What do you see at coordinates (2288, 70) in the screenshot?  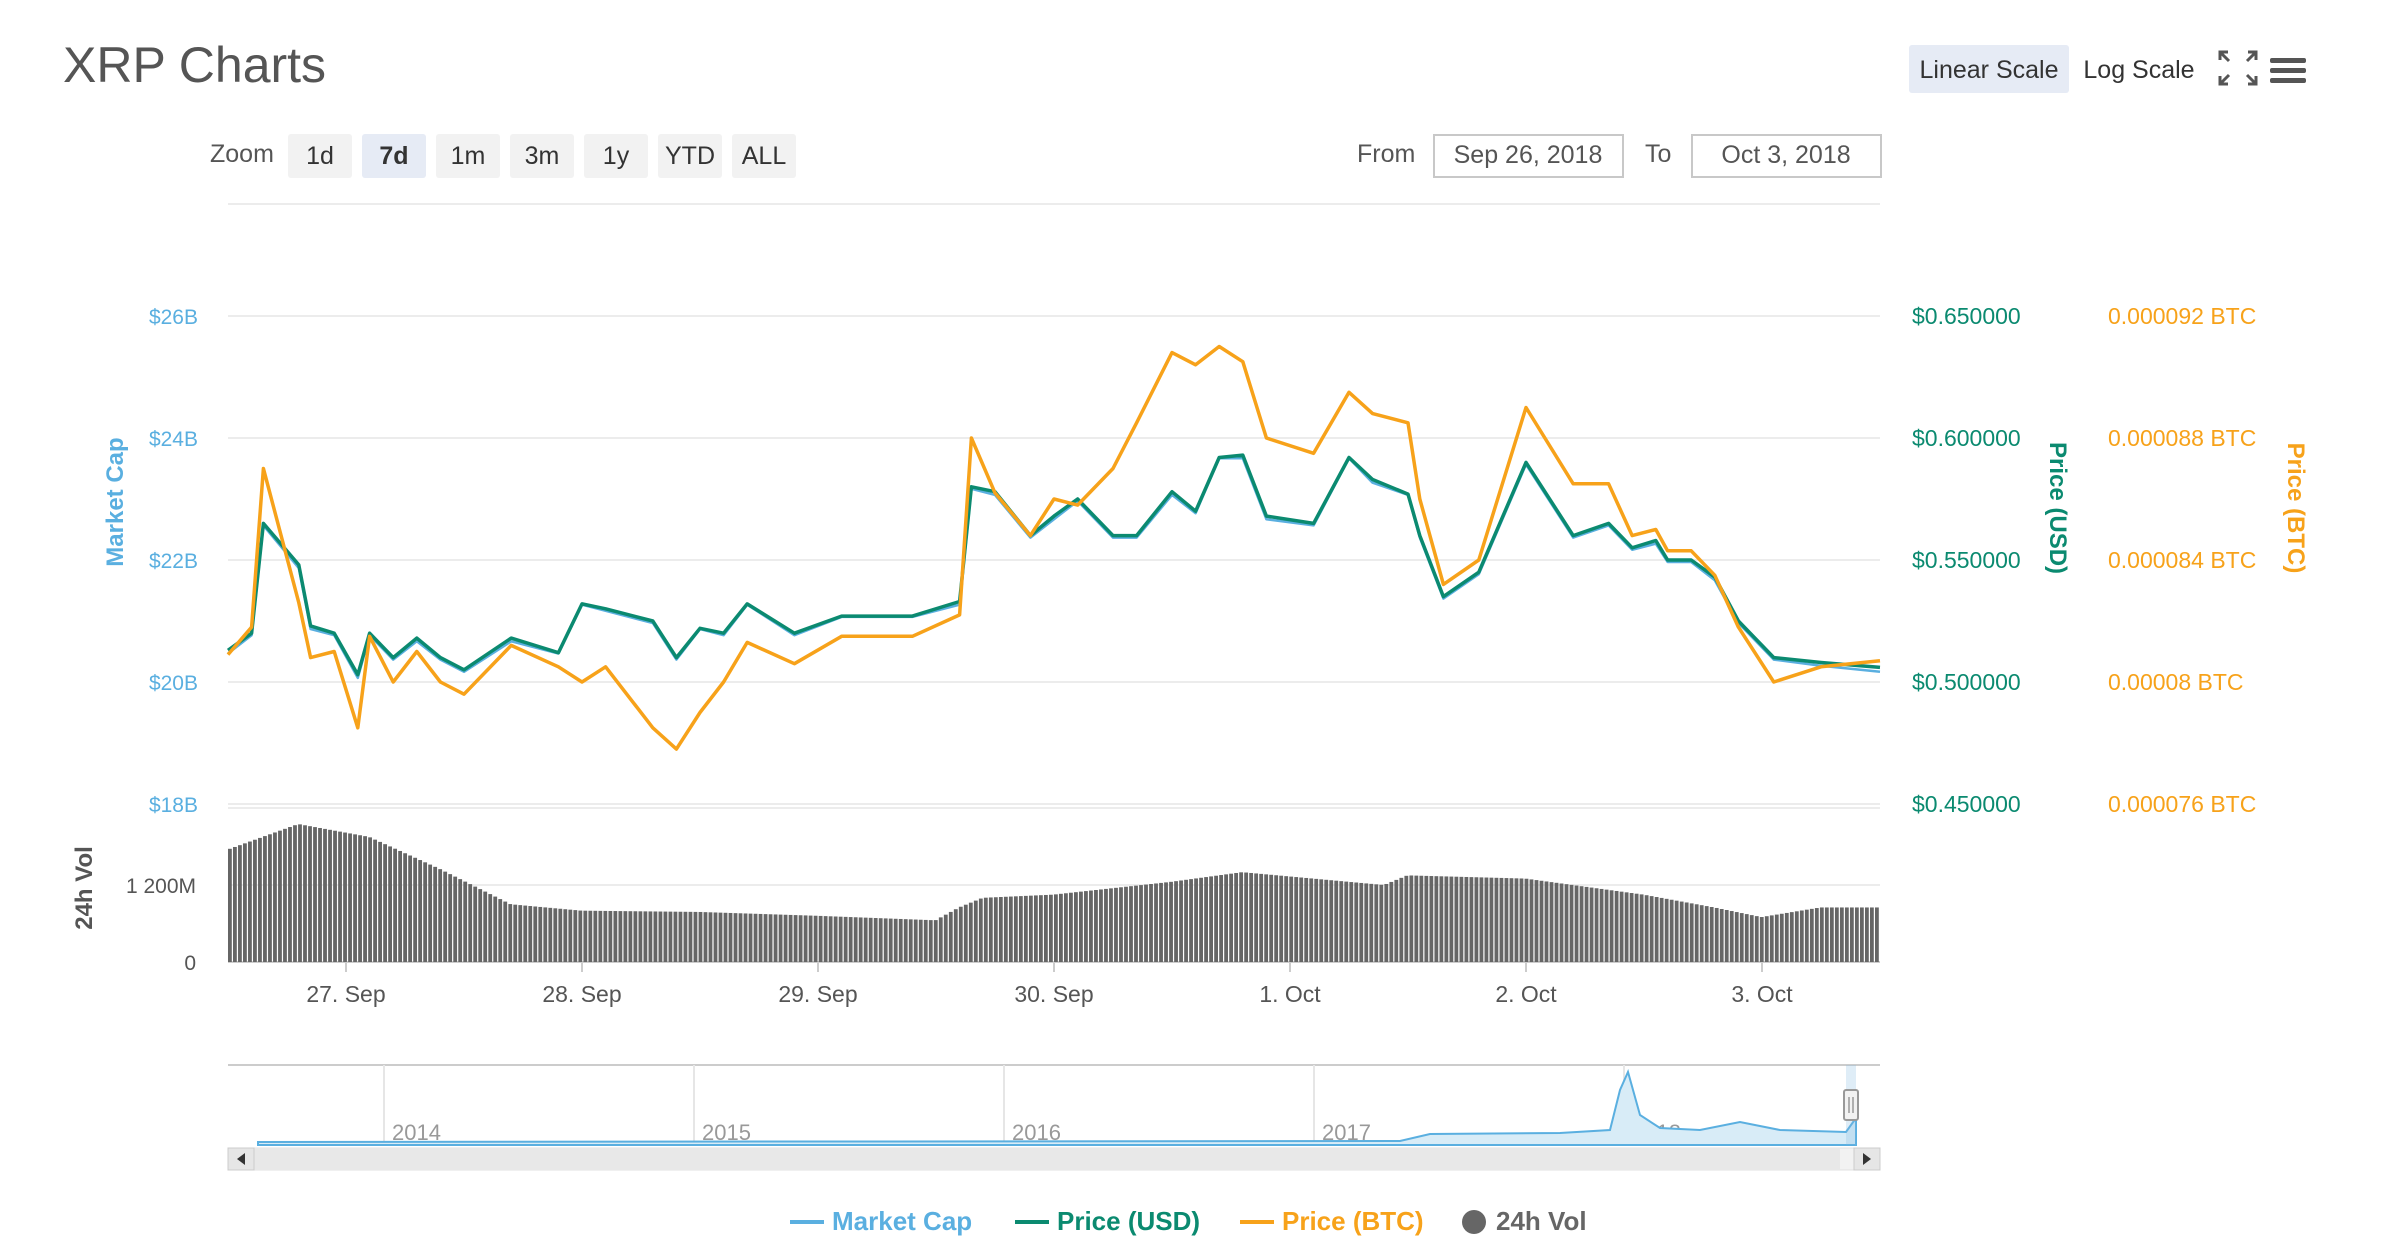 I see `hamburger-menu-icon` at bounding box center [2288, 70].